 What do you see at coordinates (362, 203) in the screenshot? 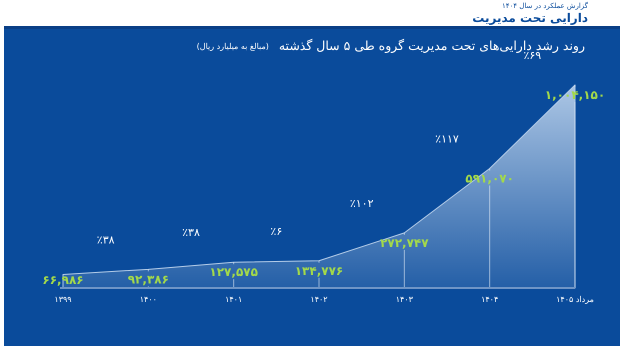
I see `annotation: ٪۱۰۲` at bounding box center [362, 203].